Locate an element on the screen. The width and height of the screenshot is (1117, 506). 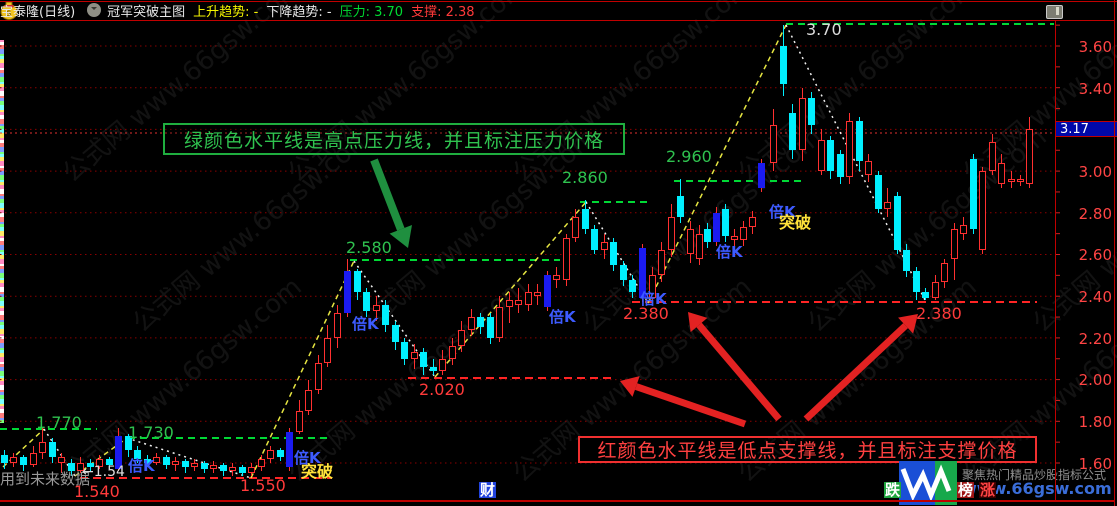
panel-separator-line is located at coordinates (557, 501).